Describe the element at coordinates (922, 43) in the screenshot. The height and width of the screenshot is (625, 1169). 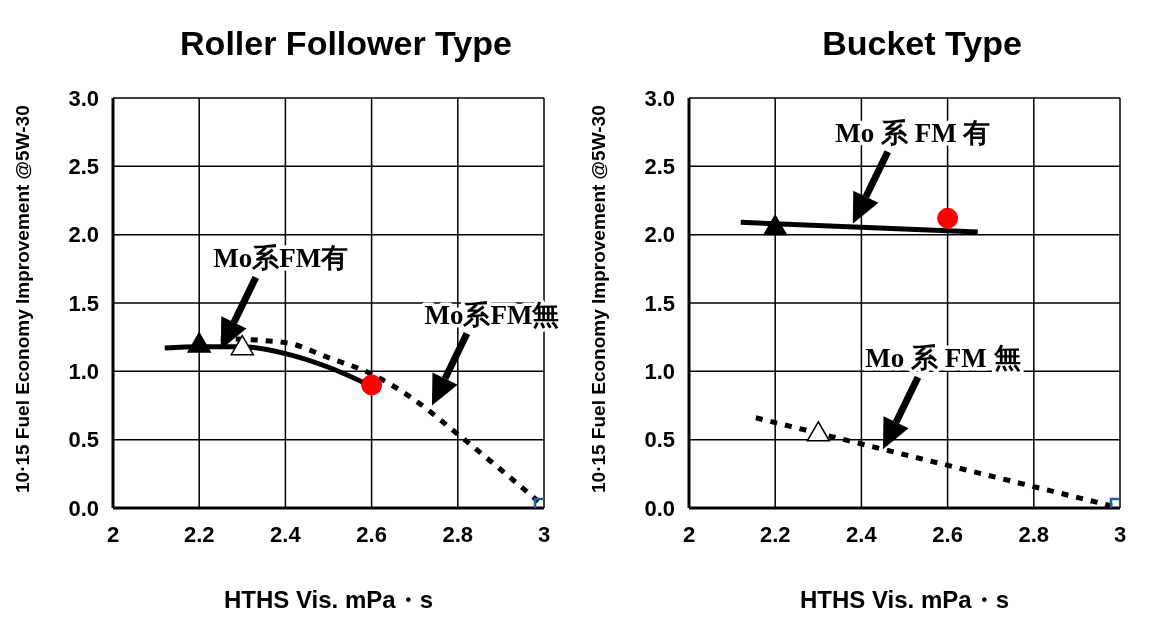
I see `chart-title: Bucket Type` at that location.